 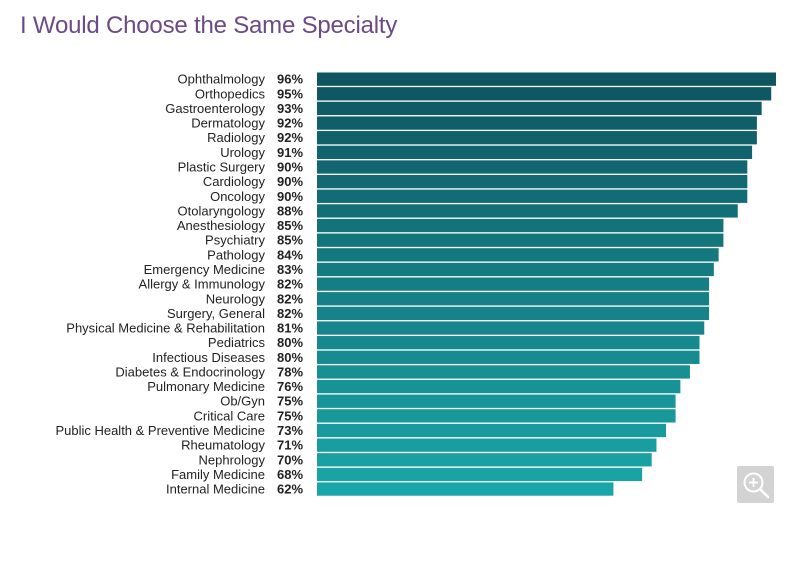 What do you see at coordinates (290, 93) in the screenshot?
I see `value-label: 95%` at bounding box center [290, 93].